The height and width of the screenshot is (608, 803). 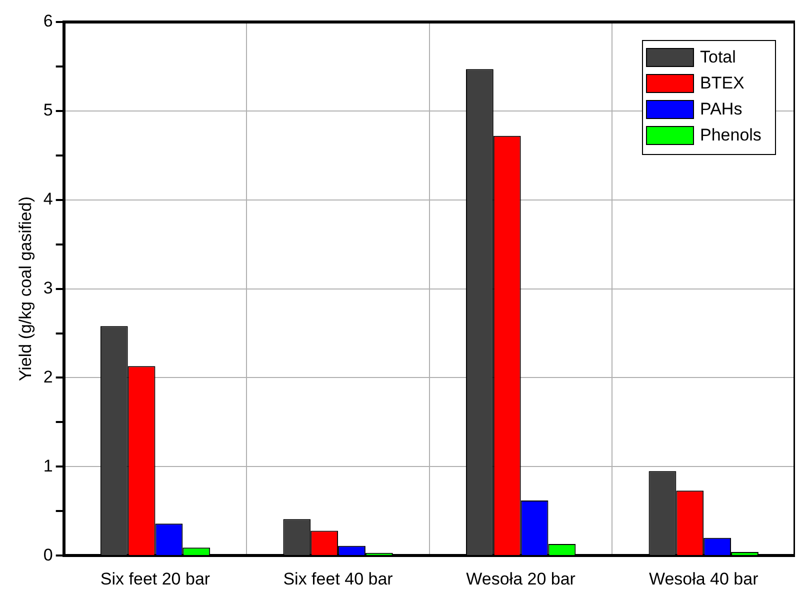 I want to click on legend-label: PAHs, so click(x=721, y=109).